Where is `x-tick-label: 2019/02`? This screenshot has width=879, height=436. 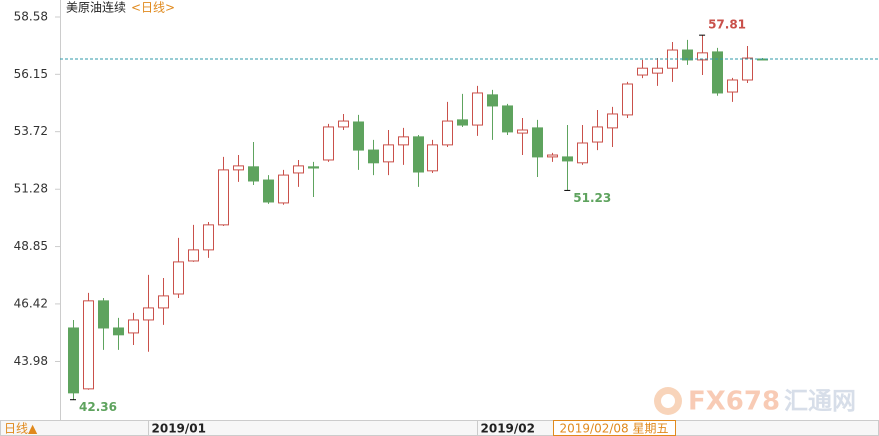 x-tick-label: 2019/02 is located at coordinates (508, 429).